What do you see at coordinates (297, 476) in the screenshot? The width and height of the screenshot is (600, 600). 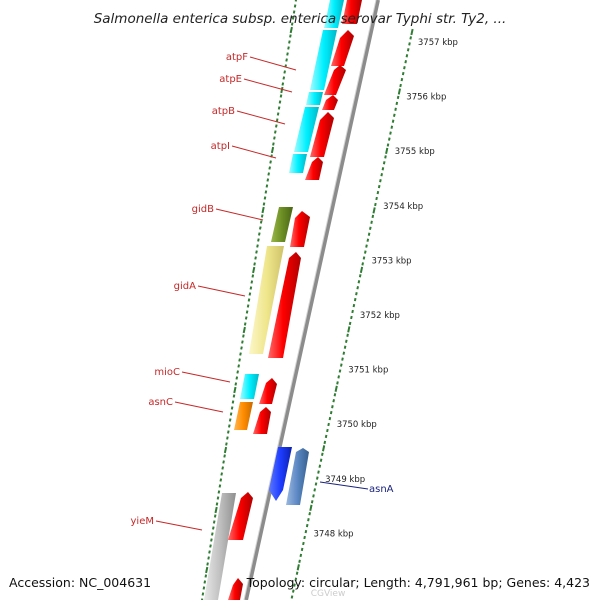 I see `feature-asnA-steel` at bounding box center [297, 476].